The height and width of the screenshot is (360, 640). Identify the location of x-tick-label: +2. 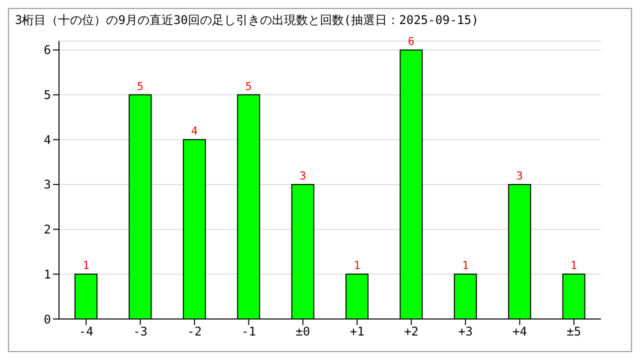
(411, 331).